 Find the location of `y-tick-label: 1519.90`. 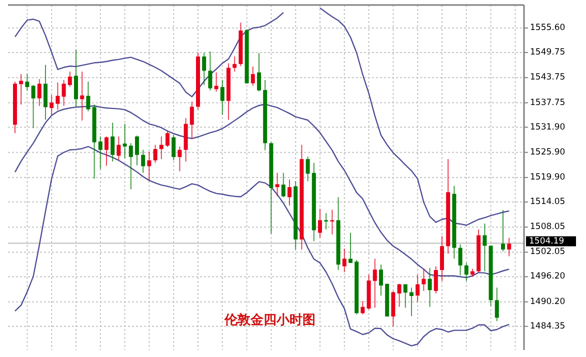

y-tick-label: 1519.90 is located at coordinates (548, 177).